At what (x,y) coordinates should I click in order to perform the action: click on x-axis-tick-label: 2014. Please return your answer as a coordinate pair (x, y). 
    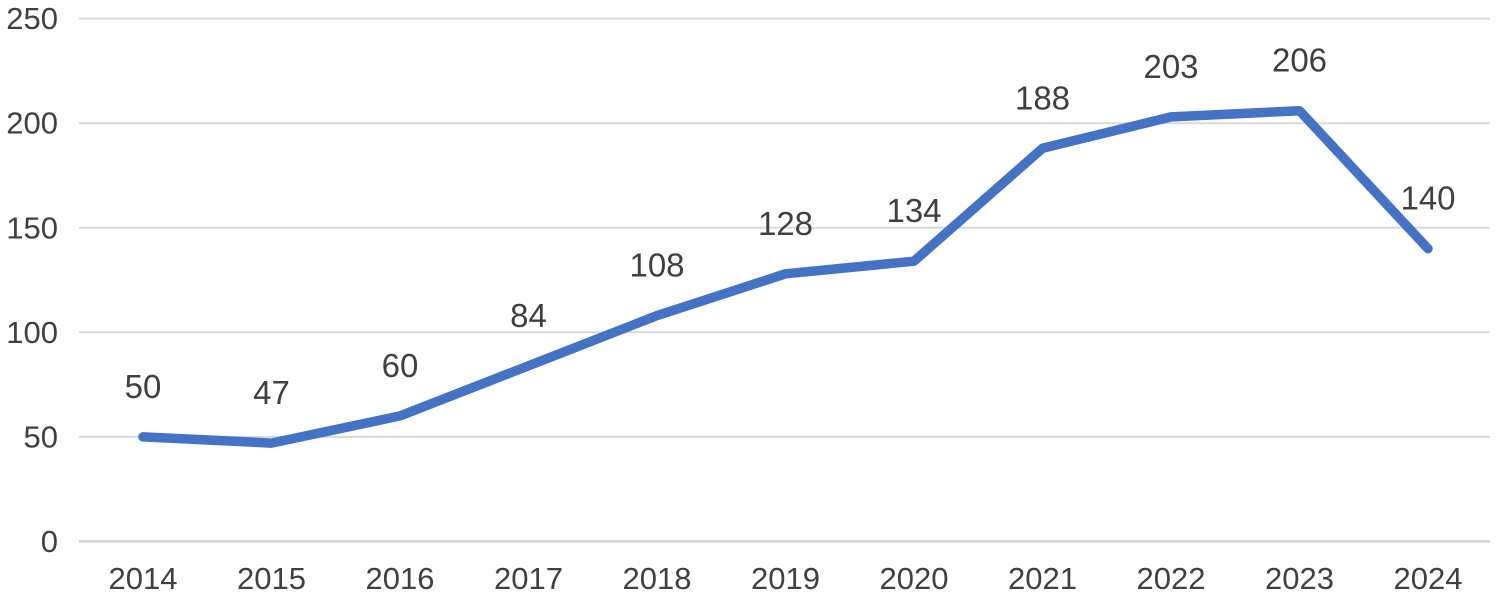
    Looking at the image, I should click on (143, 578).